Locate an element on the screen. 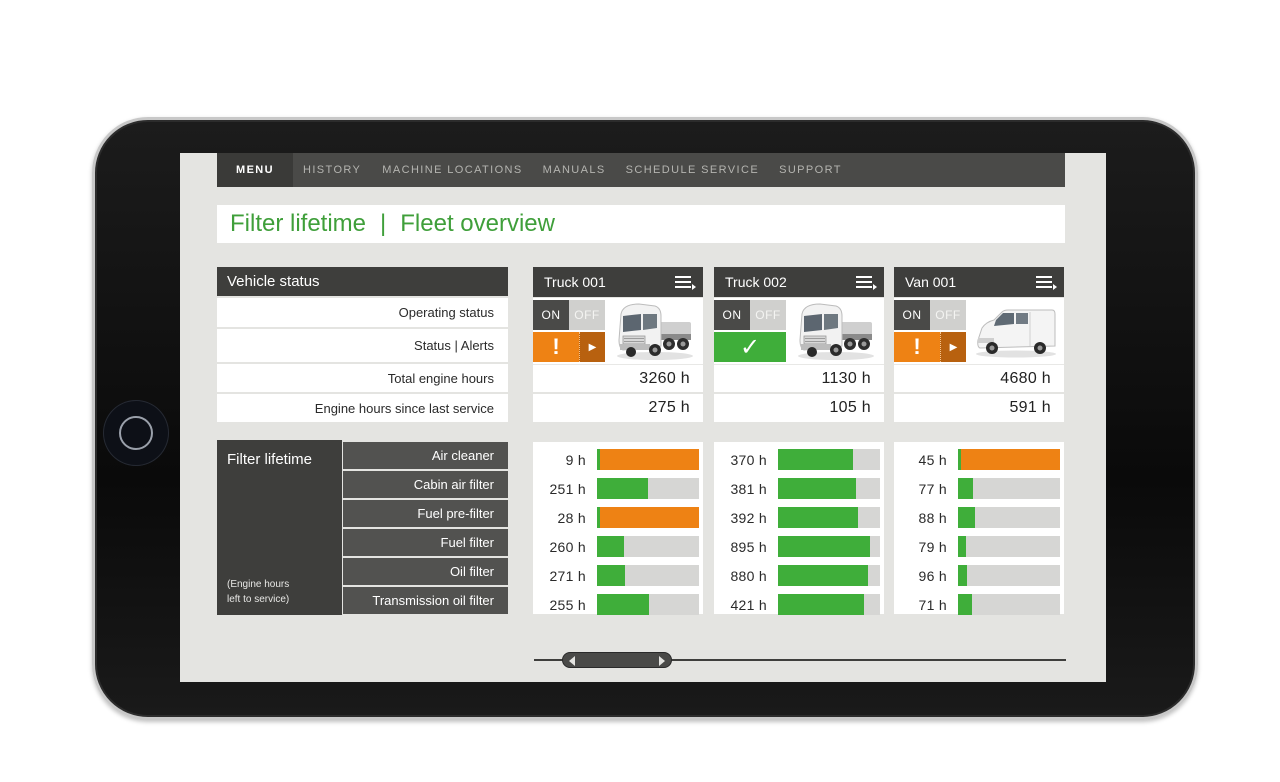 This screenshot has width=1280, height=782. label-text: Status | Alerts is located at coordinates (454, 345).